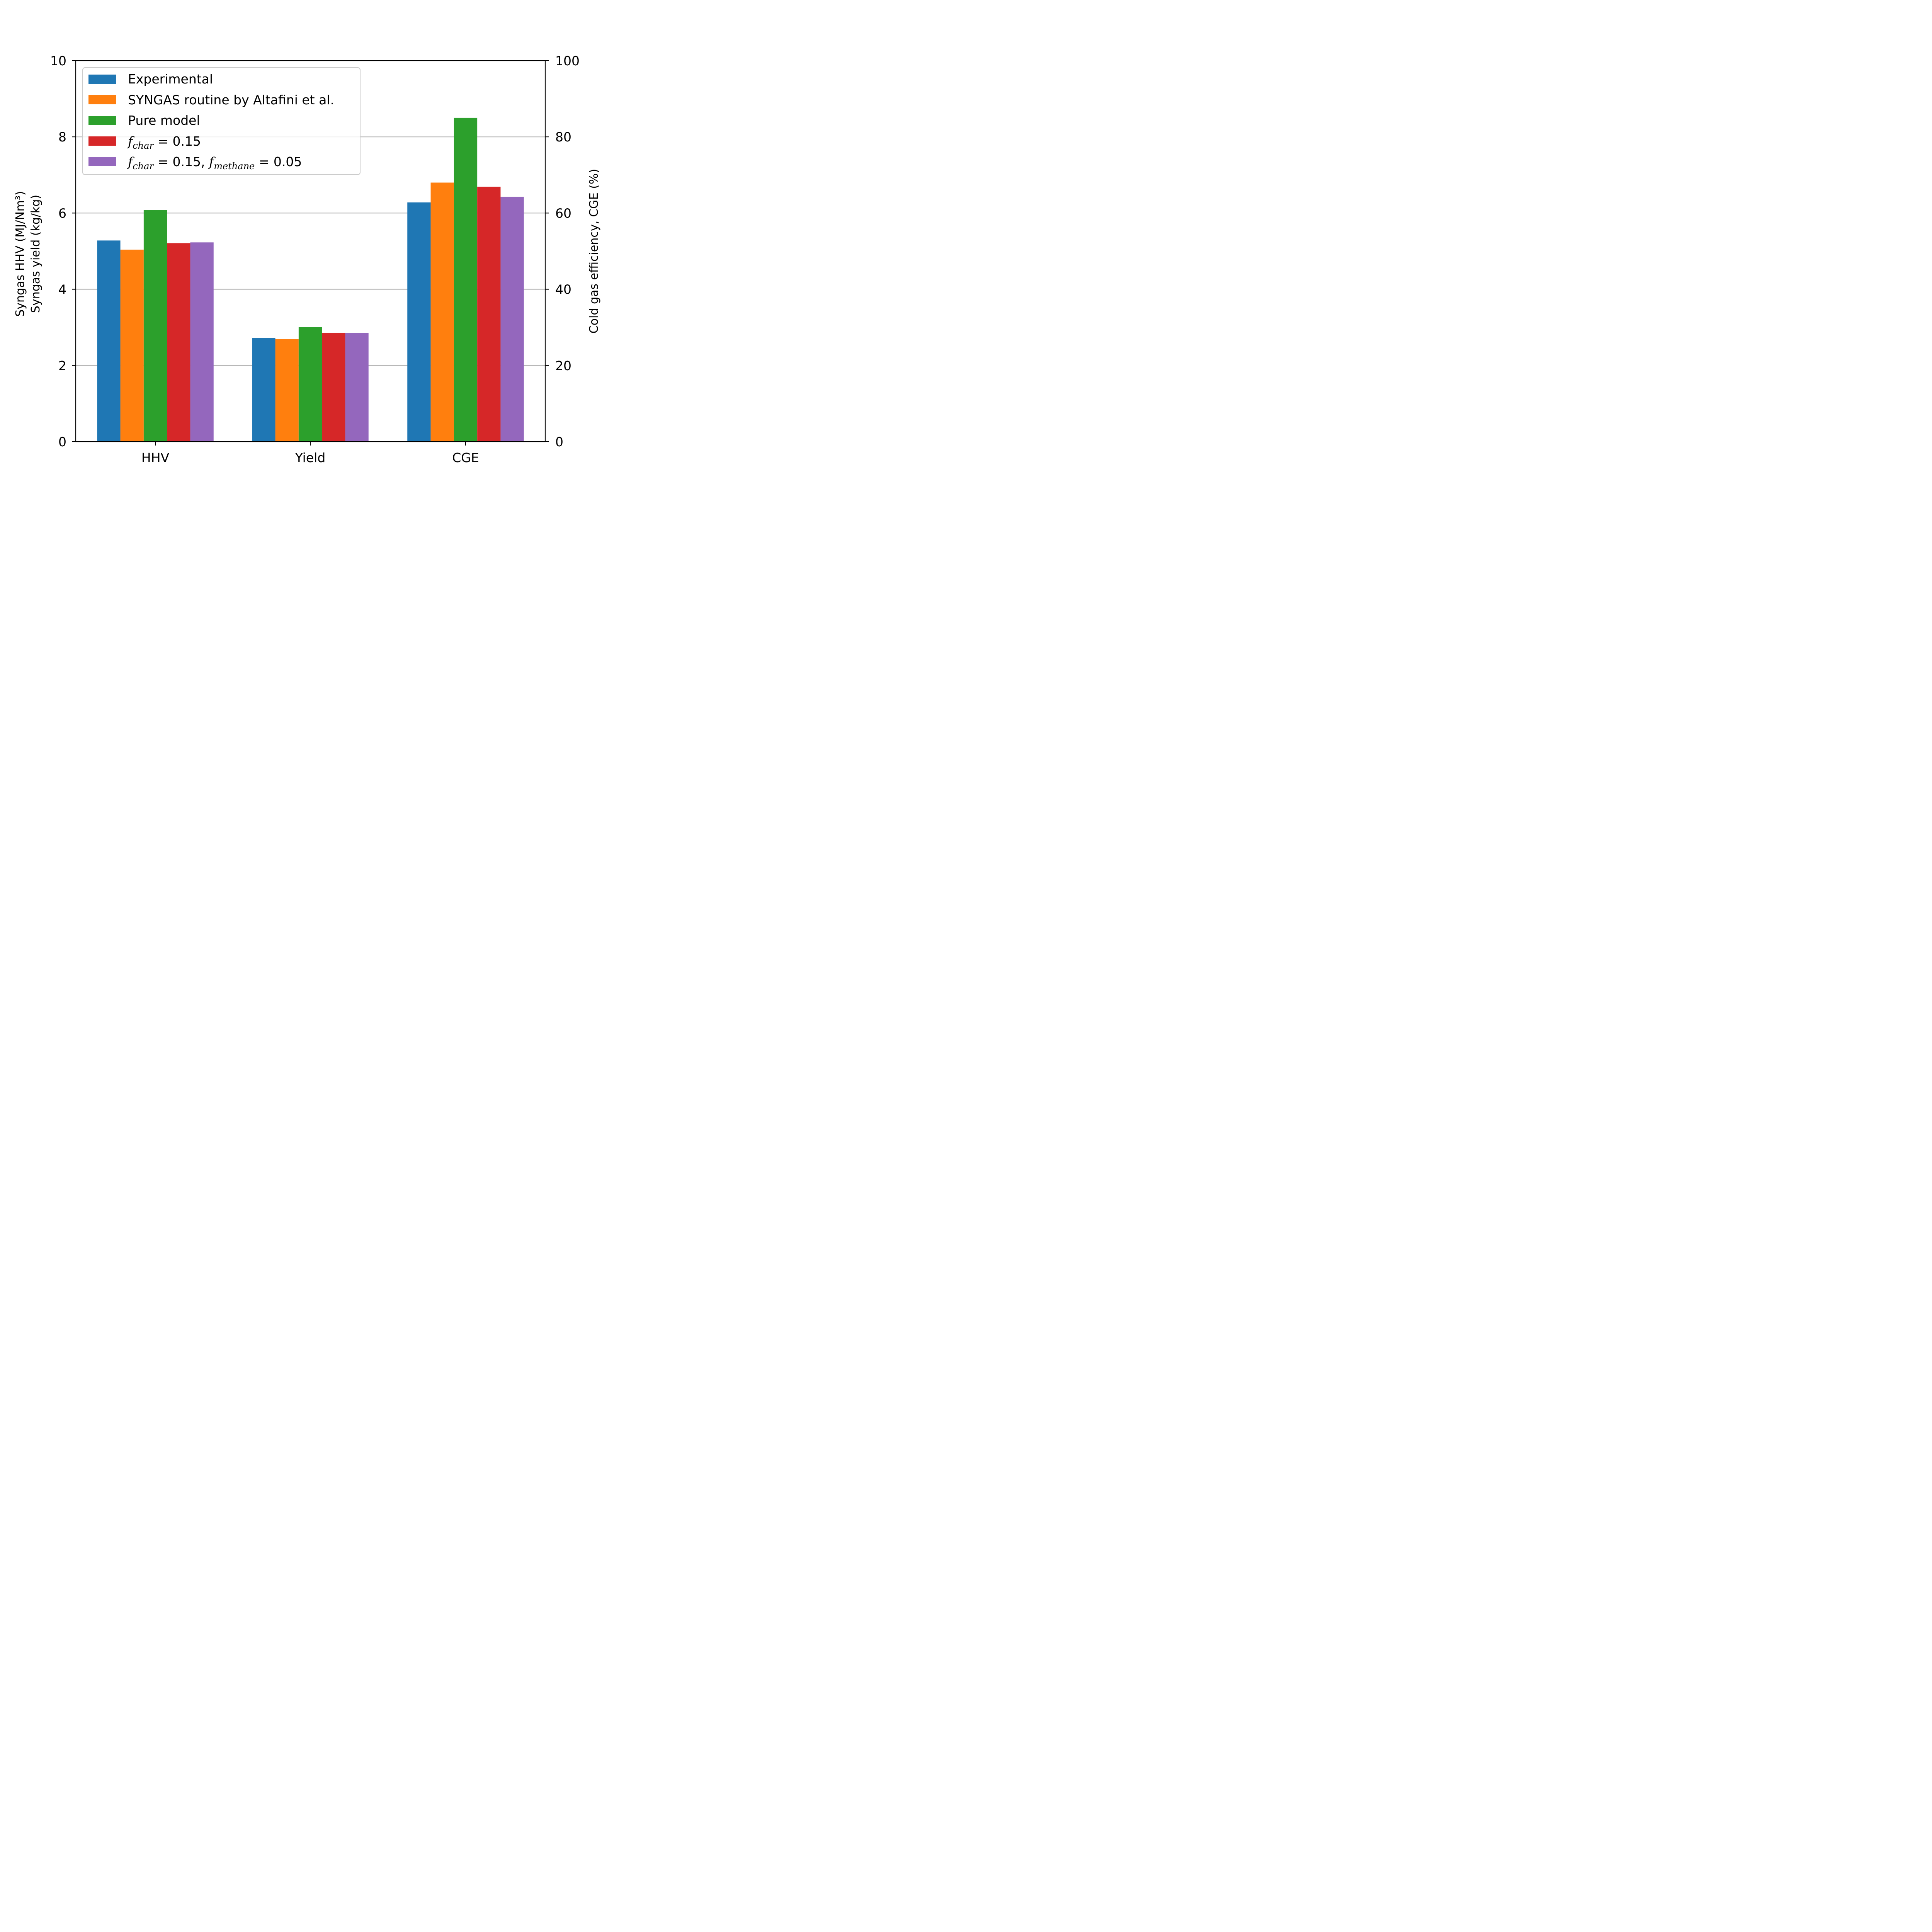 This screenshot has width=1932, height=1932. What do you see at coordinates (102, 99) in the screenshot?
I see `legend-swatch-syngas-routine` at bounding box center [102, 99].